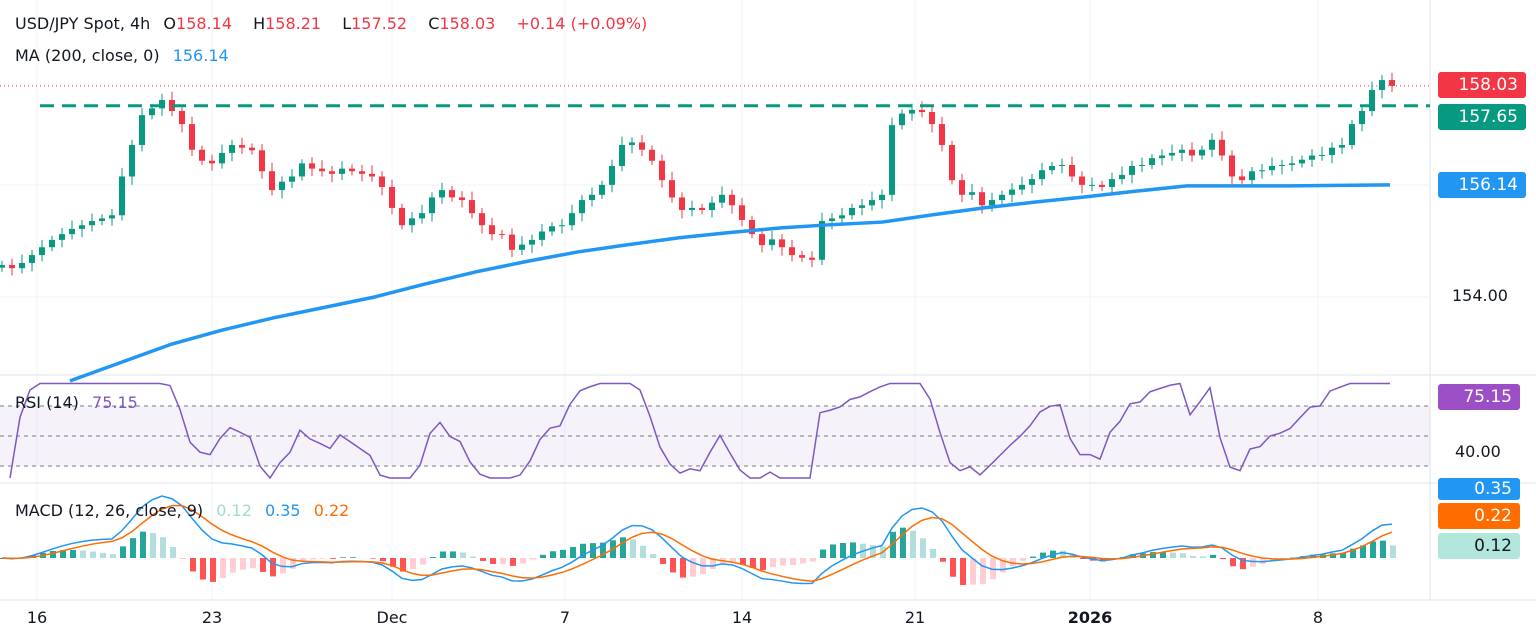 The height and width of the screenshot is (641, 1536). I want to click on high-value: 158.21, so click(293, 23).